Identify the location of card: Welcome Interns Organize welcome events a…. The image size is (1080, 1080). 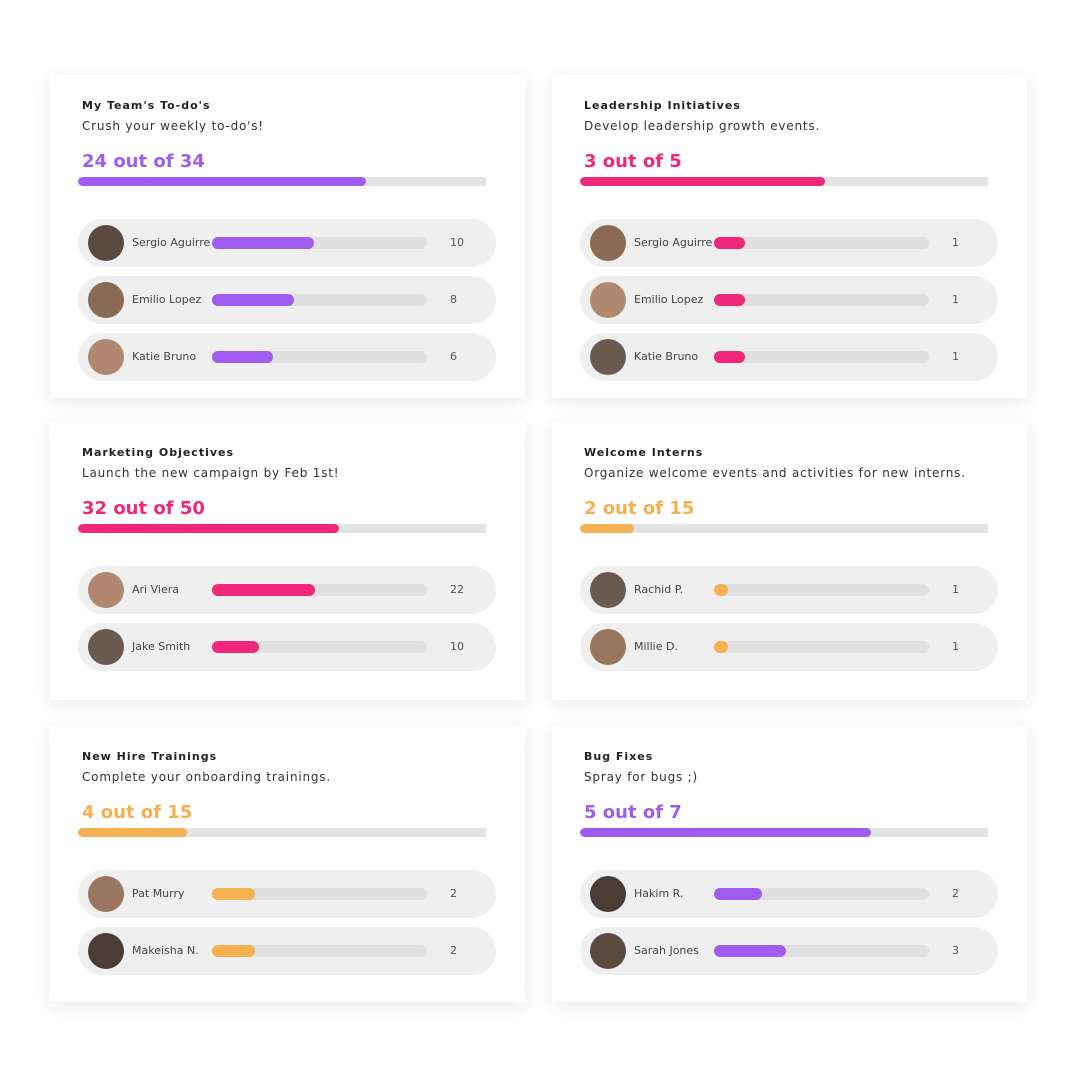
(789, 561).